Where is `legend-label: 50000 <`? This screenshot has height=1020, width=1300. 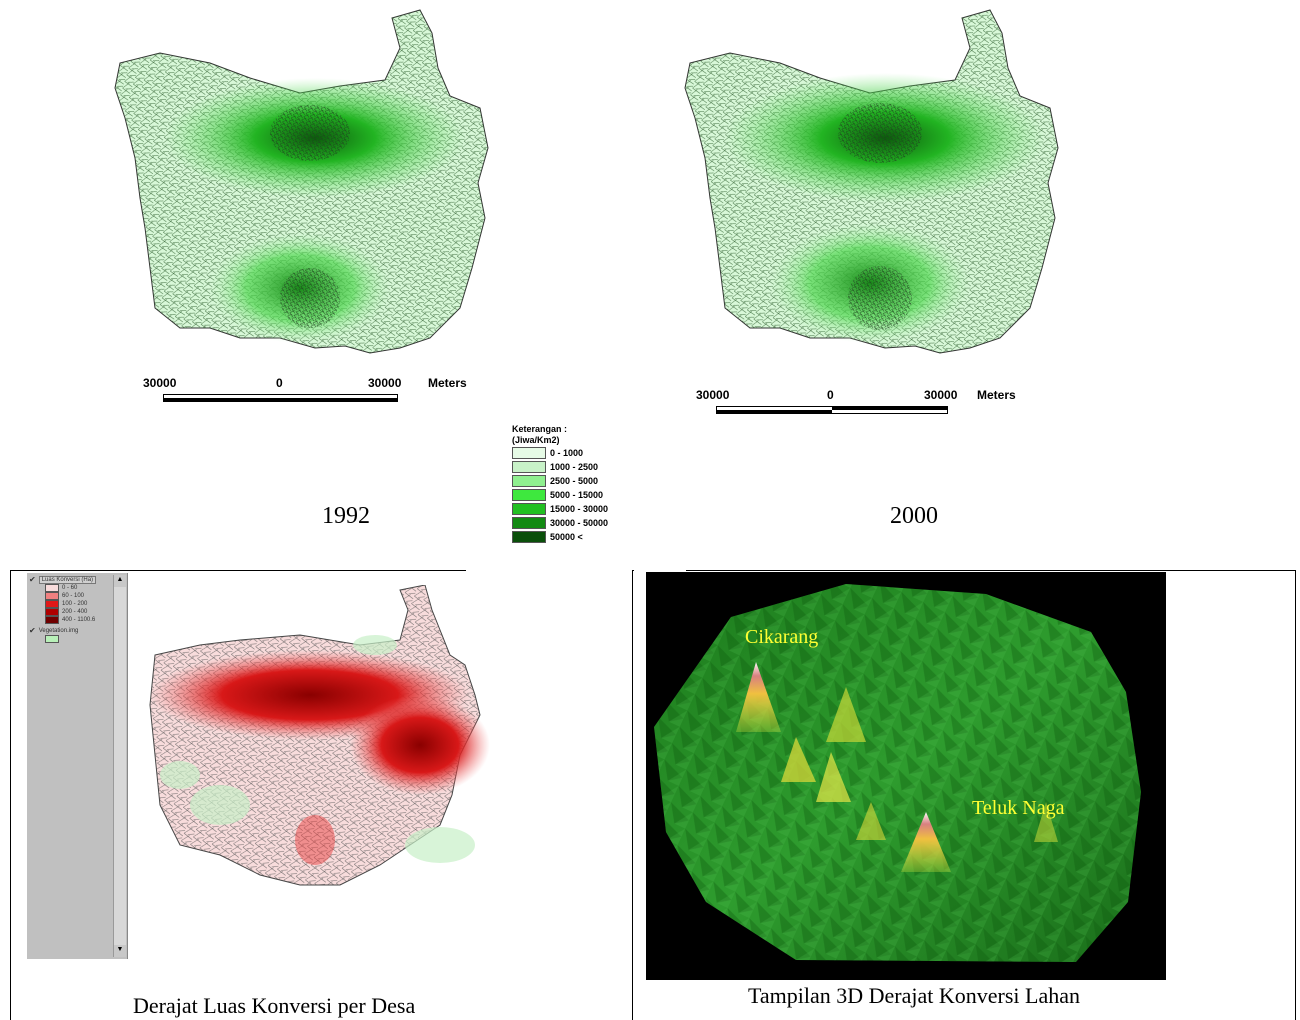 legend-label: 50000 < is located at coordinates (566, 537).